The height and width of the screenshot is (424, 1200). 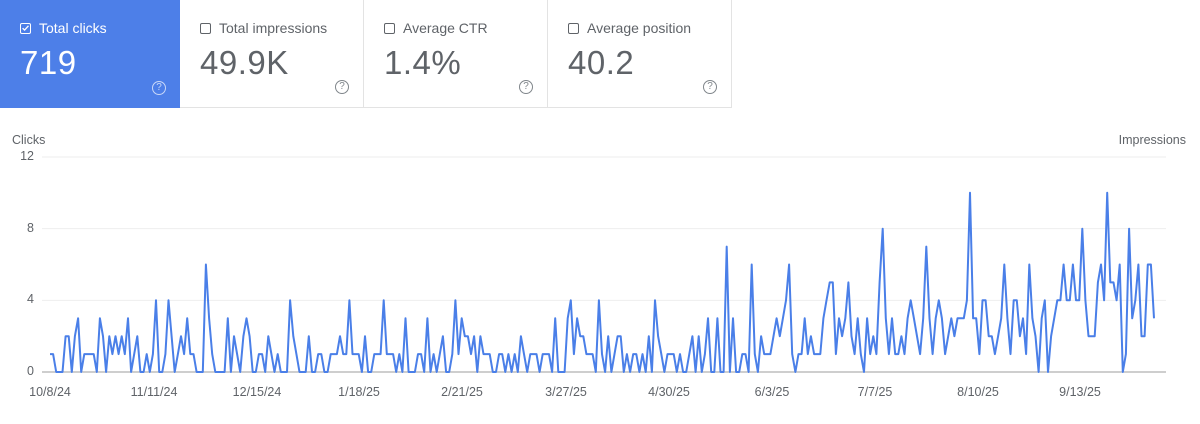 I want to click on x-tick-label: 12/15/24, so click(x=257, y=392).